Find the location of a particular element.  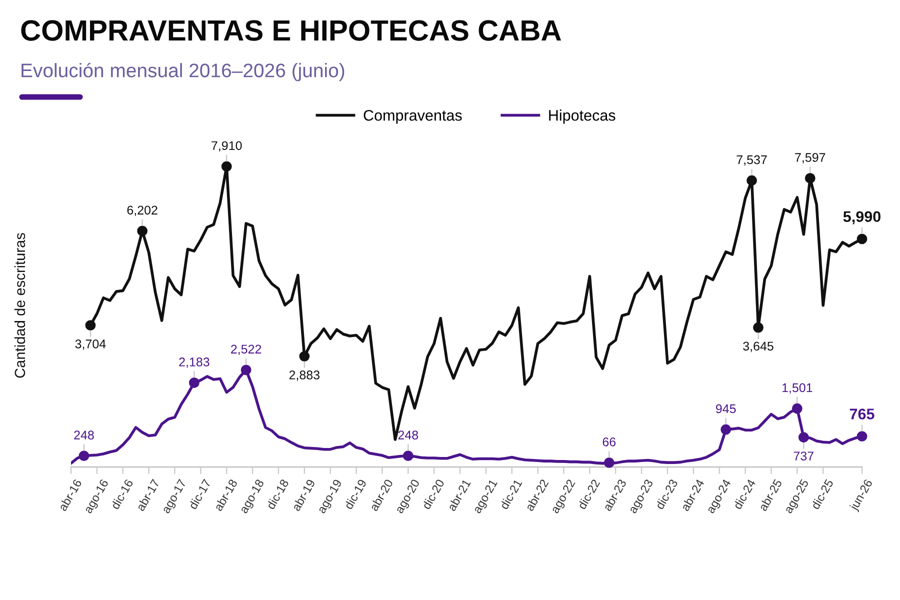

data-label: 2,883 is located at coordinates (304, 375).